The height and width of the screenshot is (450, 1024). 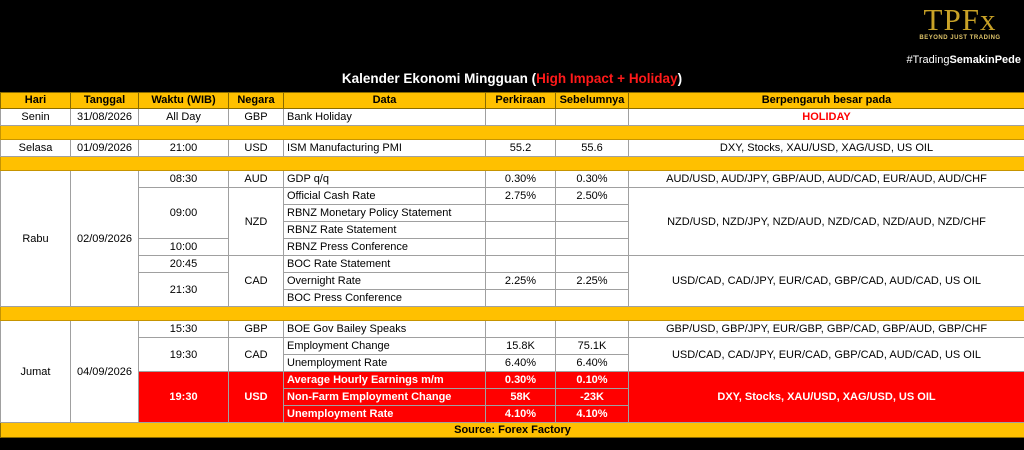 What do you see at coordinates (183, 179) in the screenshot?
I see `time-cell: 08:30` at bounding box center [183, 179].